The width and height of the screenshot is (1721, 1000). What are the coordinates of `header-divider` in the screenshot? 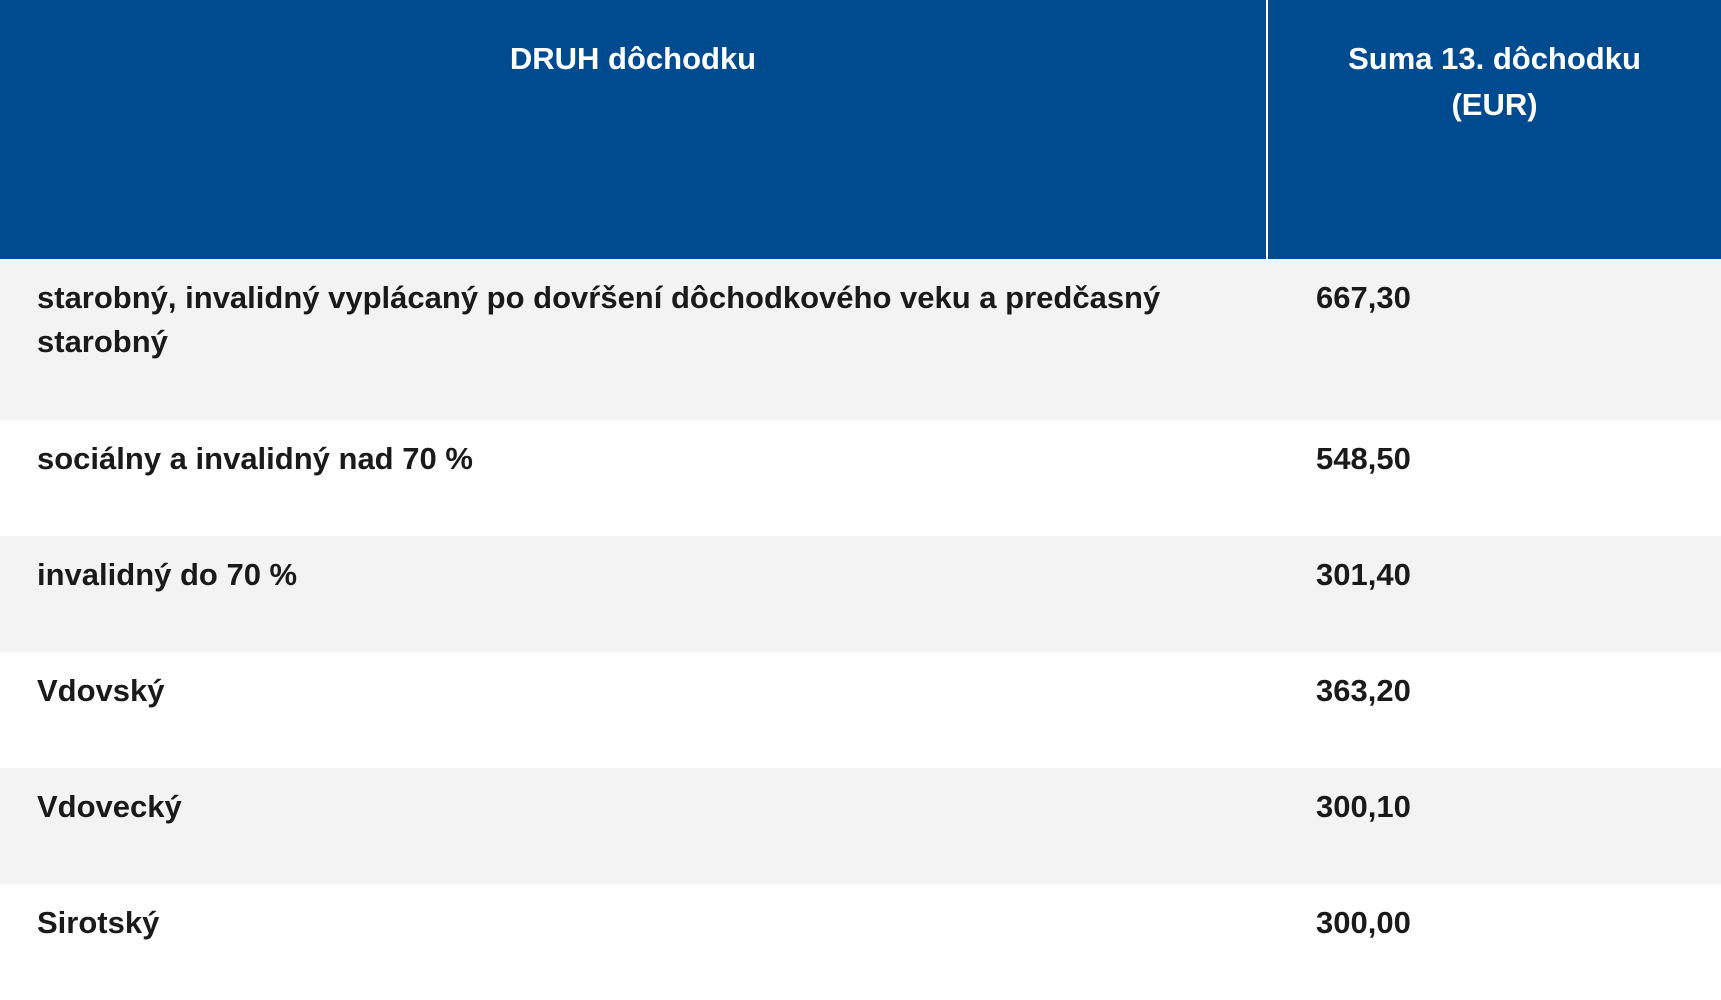 It's located at (1267, 129).